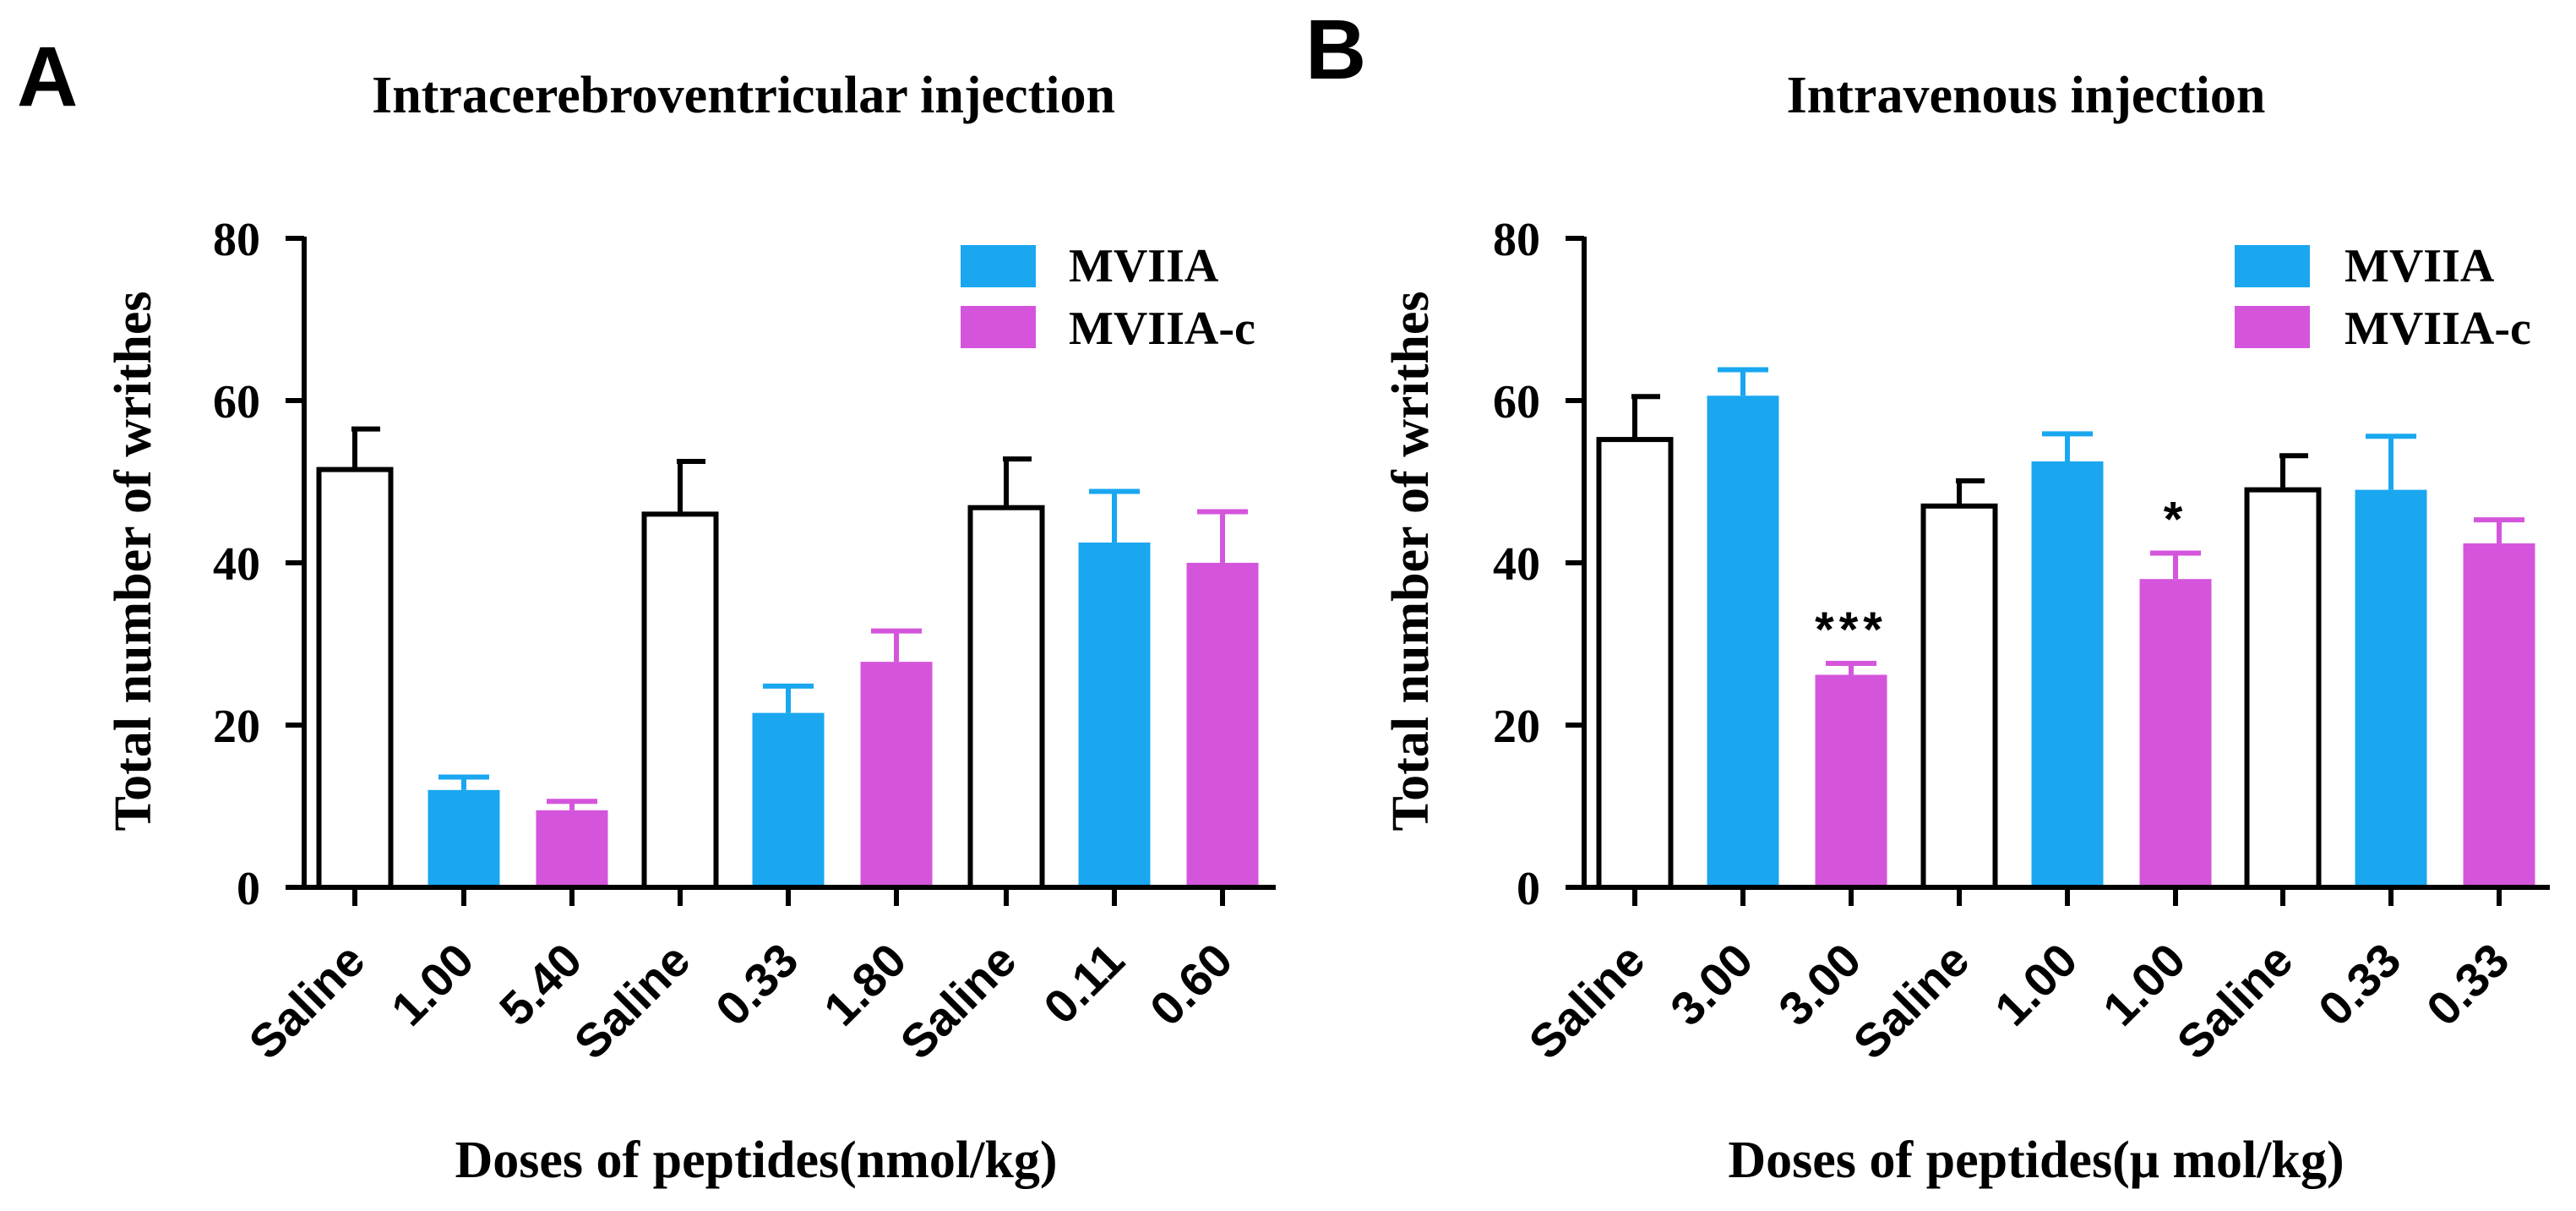  What do you see at coordinates (787, 658) in the screenshot?
I see `panel-a-bars` at bounding box center [787, 658].